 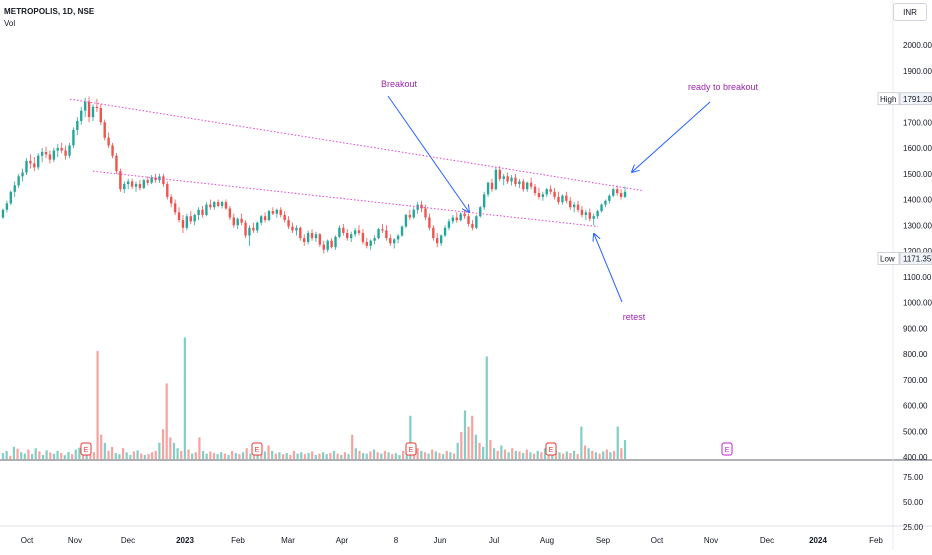 What do you see at coordinates (917, 277) in the screenshot?
I see `price-tick-label: 1100.00` at bounding box center [917, 277].